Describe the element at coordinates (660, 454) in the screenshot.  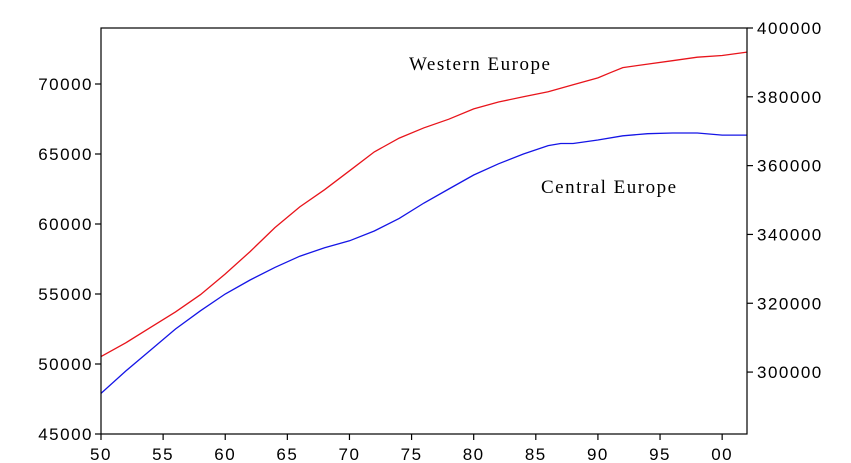
I see `x-tick-label: 95` at that location.